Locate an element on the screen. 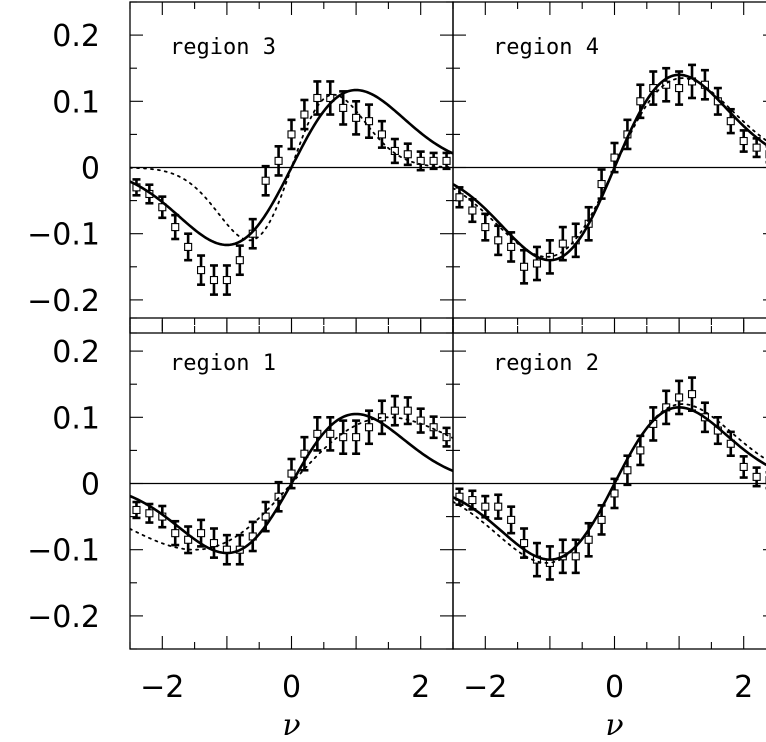 The image size is (766, 742). region-label: region 1 is located at coordinates (223, 363).